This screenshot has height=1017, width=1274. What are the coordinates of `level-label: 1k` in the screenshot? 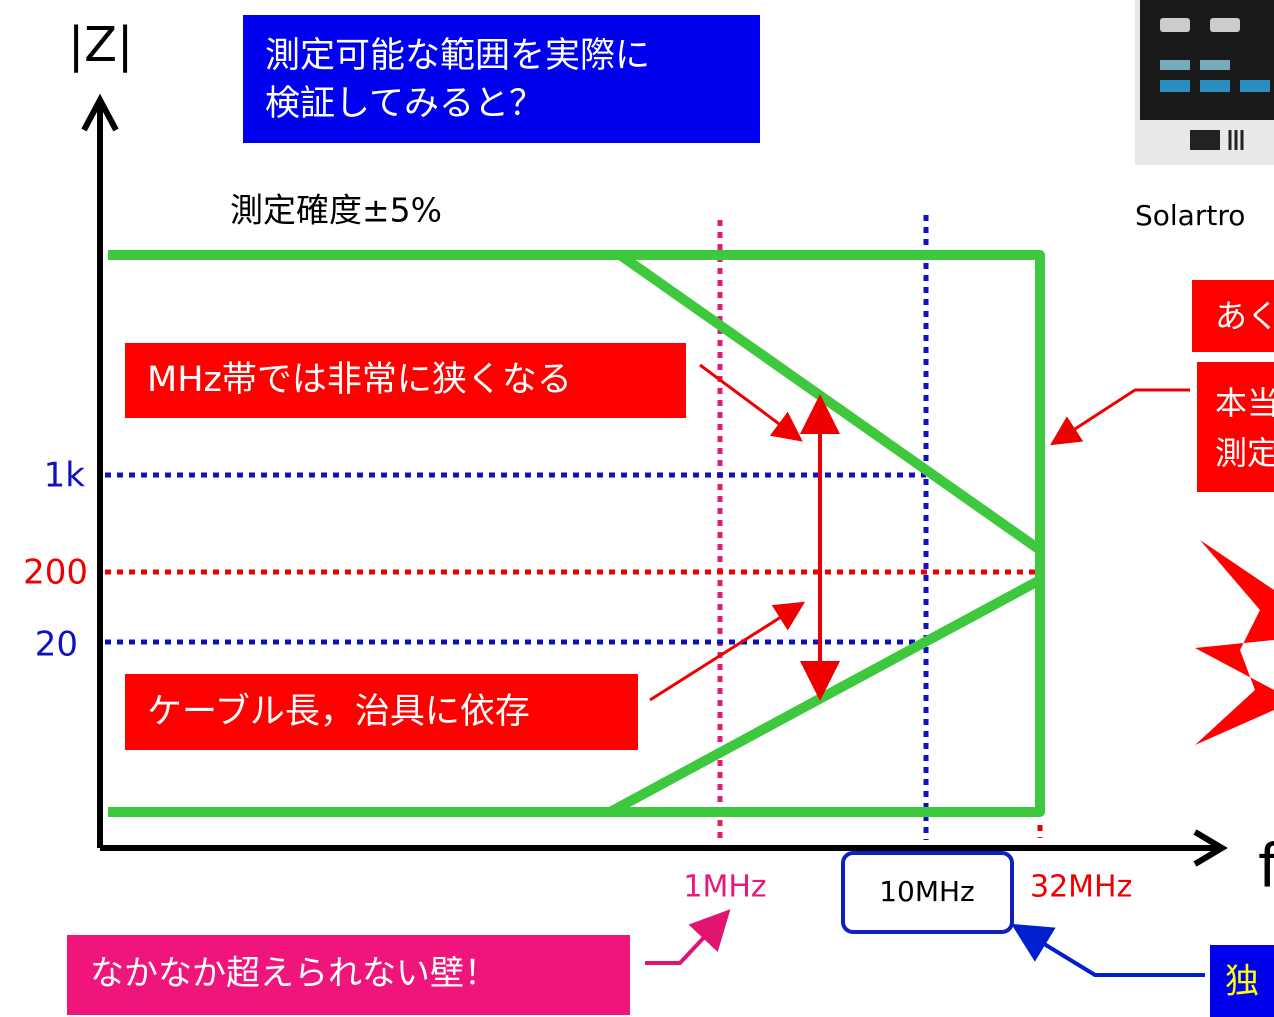 It's located at (65, 476).